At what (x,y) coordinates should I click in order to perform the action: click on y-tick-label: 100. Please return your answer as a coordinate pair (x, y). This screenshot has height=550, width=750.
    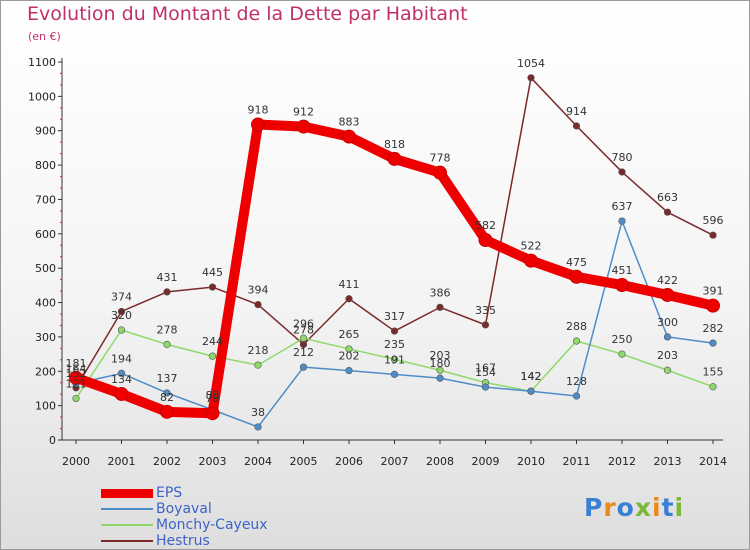
    Looking at the image, I should click on (45, 406).